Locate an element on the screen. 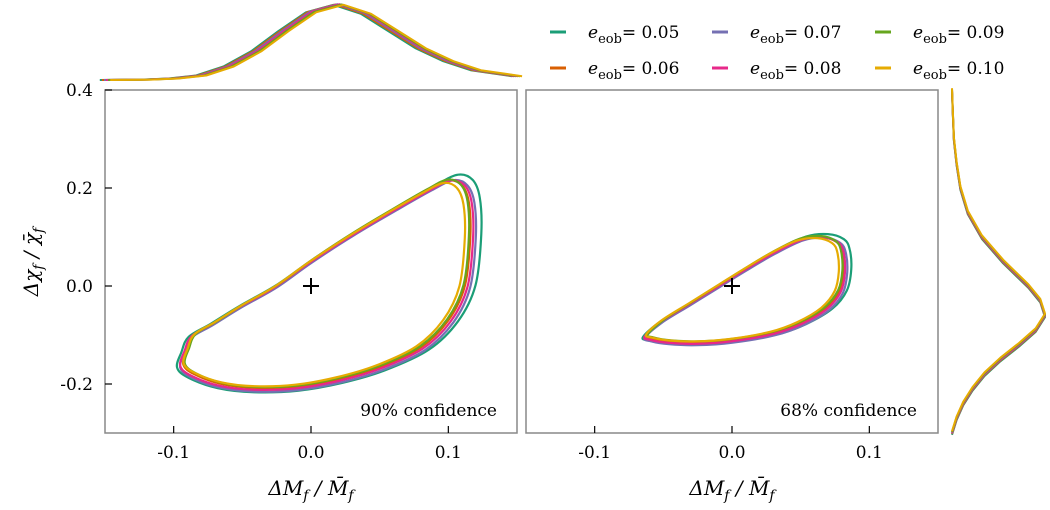 The width and height of the screenshot is (1050, 510). legend-entry: eeob= 0.07 is located at coordinates (795, 35).